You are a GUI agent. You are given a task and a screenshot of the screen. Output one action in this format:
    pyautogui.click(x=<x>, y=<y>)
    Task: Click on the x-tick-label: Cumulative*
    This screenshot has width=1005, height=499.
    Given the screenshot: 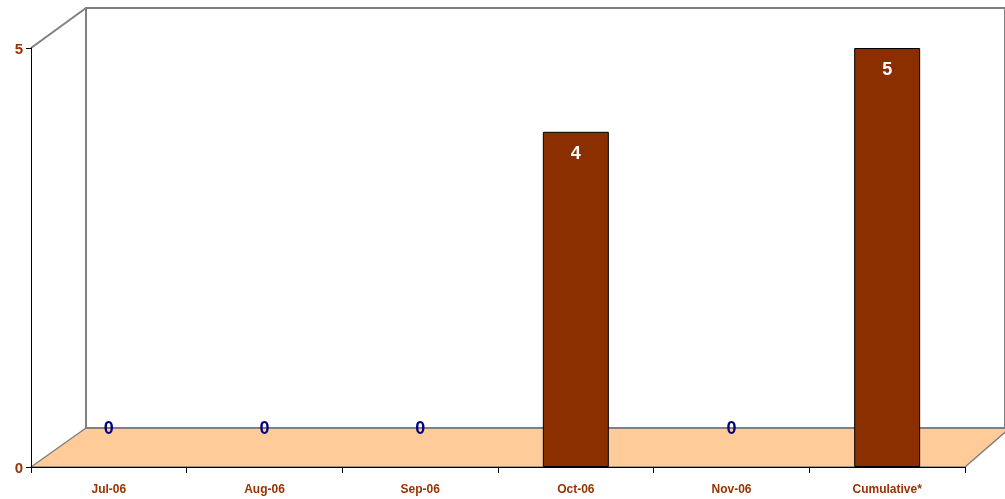 What is the action you would take?
    pyautogui.click(x=887, y=489)
    